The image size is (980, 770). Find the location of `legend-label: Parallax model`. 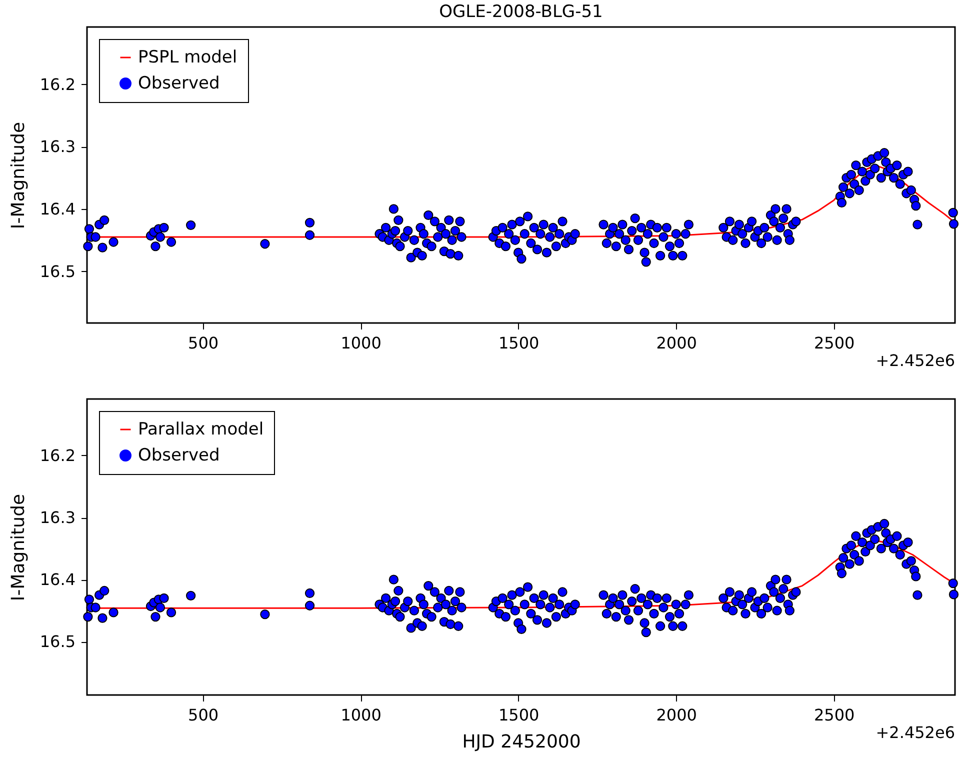

legend-label: Parallax model is located at coordinates (201, 430).